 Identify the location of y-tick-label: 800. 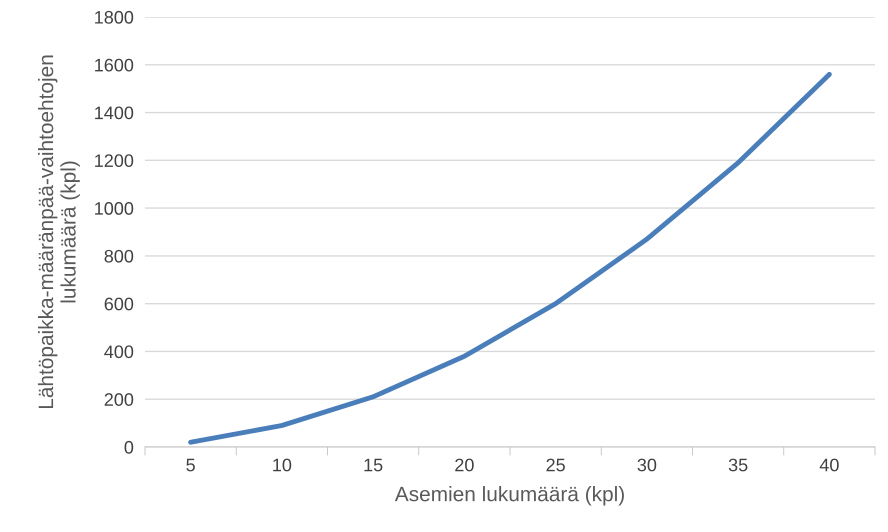
(119, 256).